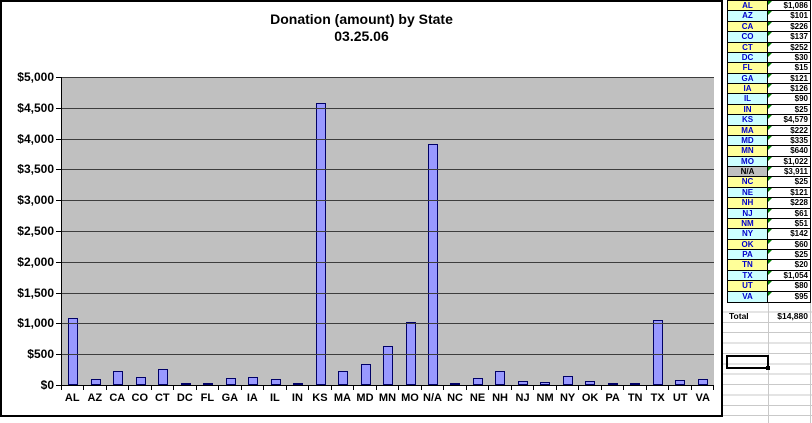  What do you see at coordinates (748, 203) in the screenshot?
I see `cell-state-NH: NH` at bounding box center [748, 203].